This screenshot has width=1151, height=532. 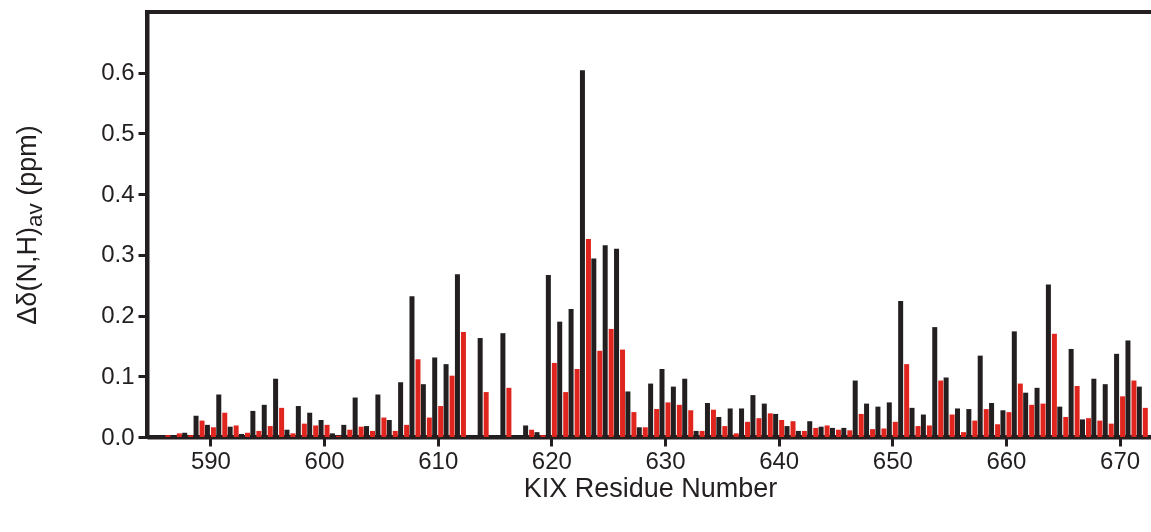 What do you see at coordinates (650, 487) in the screenshot?
I see `x-axis-title: KIX Residue Number` at bounding box center [650, 487].